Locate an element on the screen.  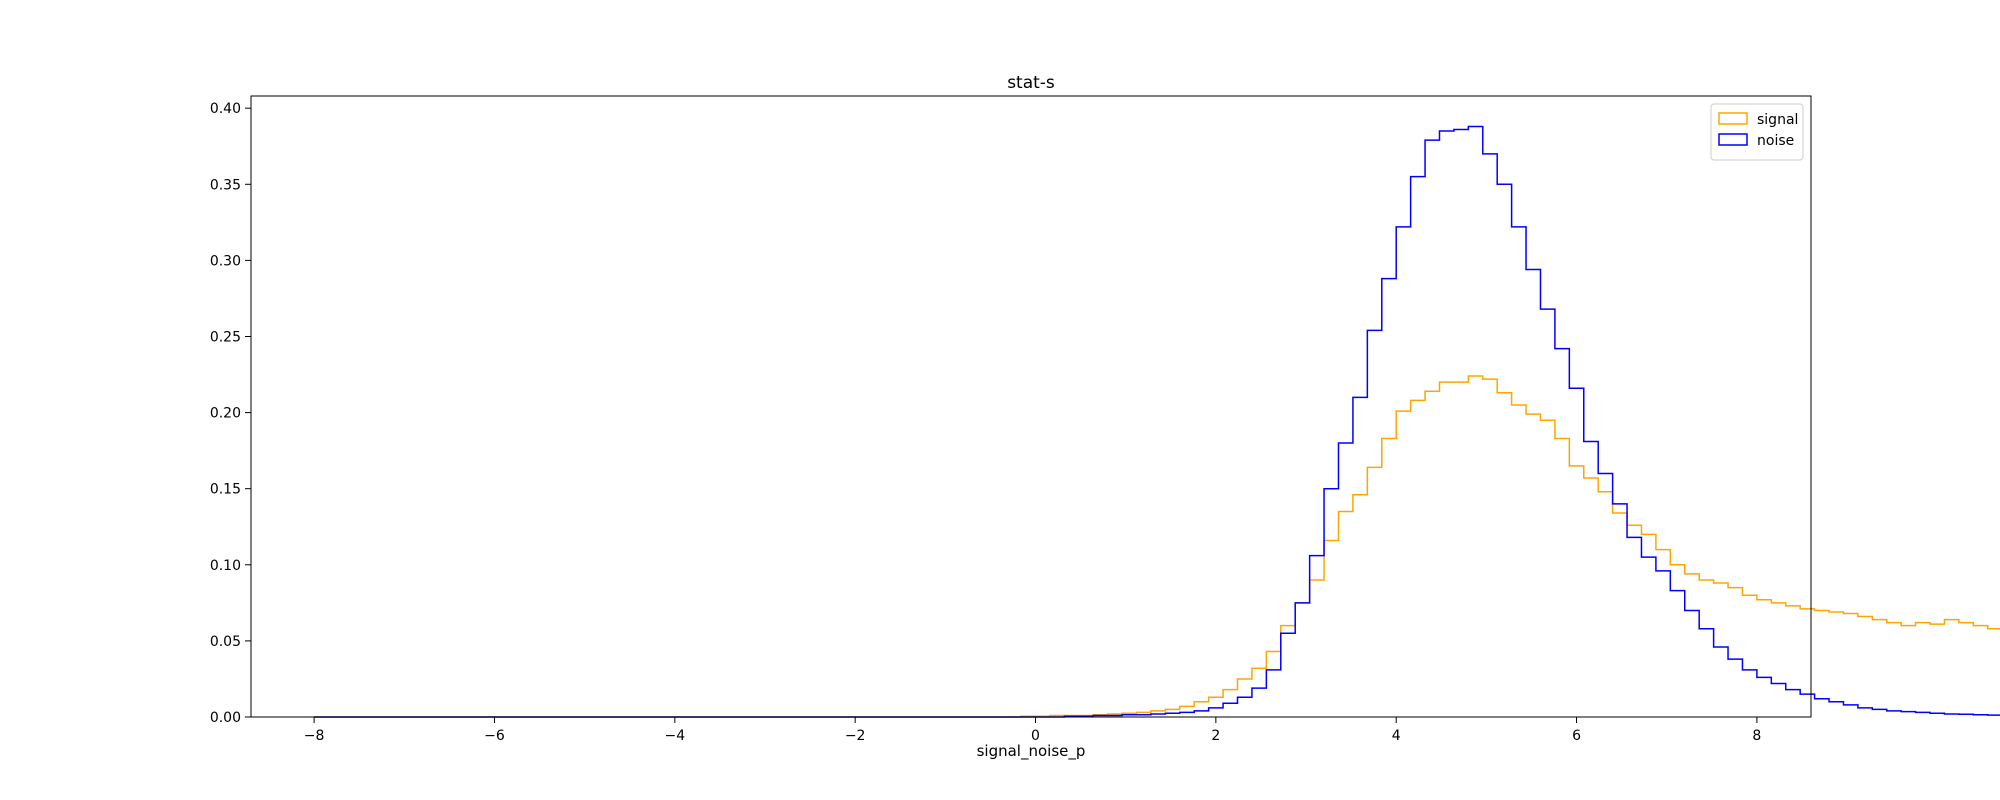
y-tick-label: 0.20 is located at coordinates (225, 414).